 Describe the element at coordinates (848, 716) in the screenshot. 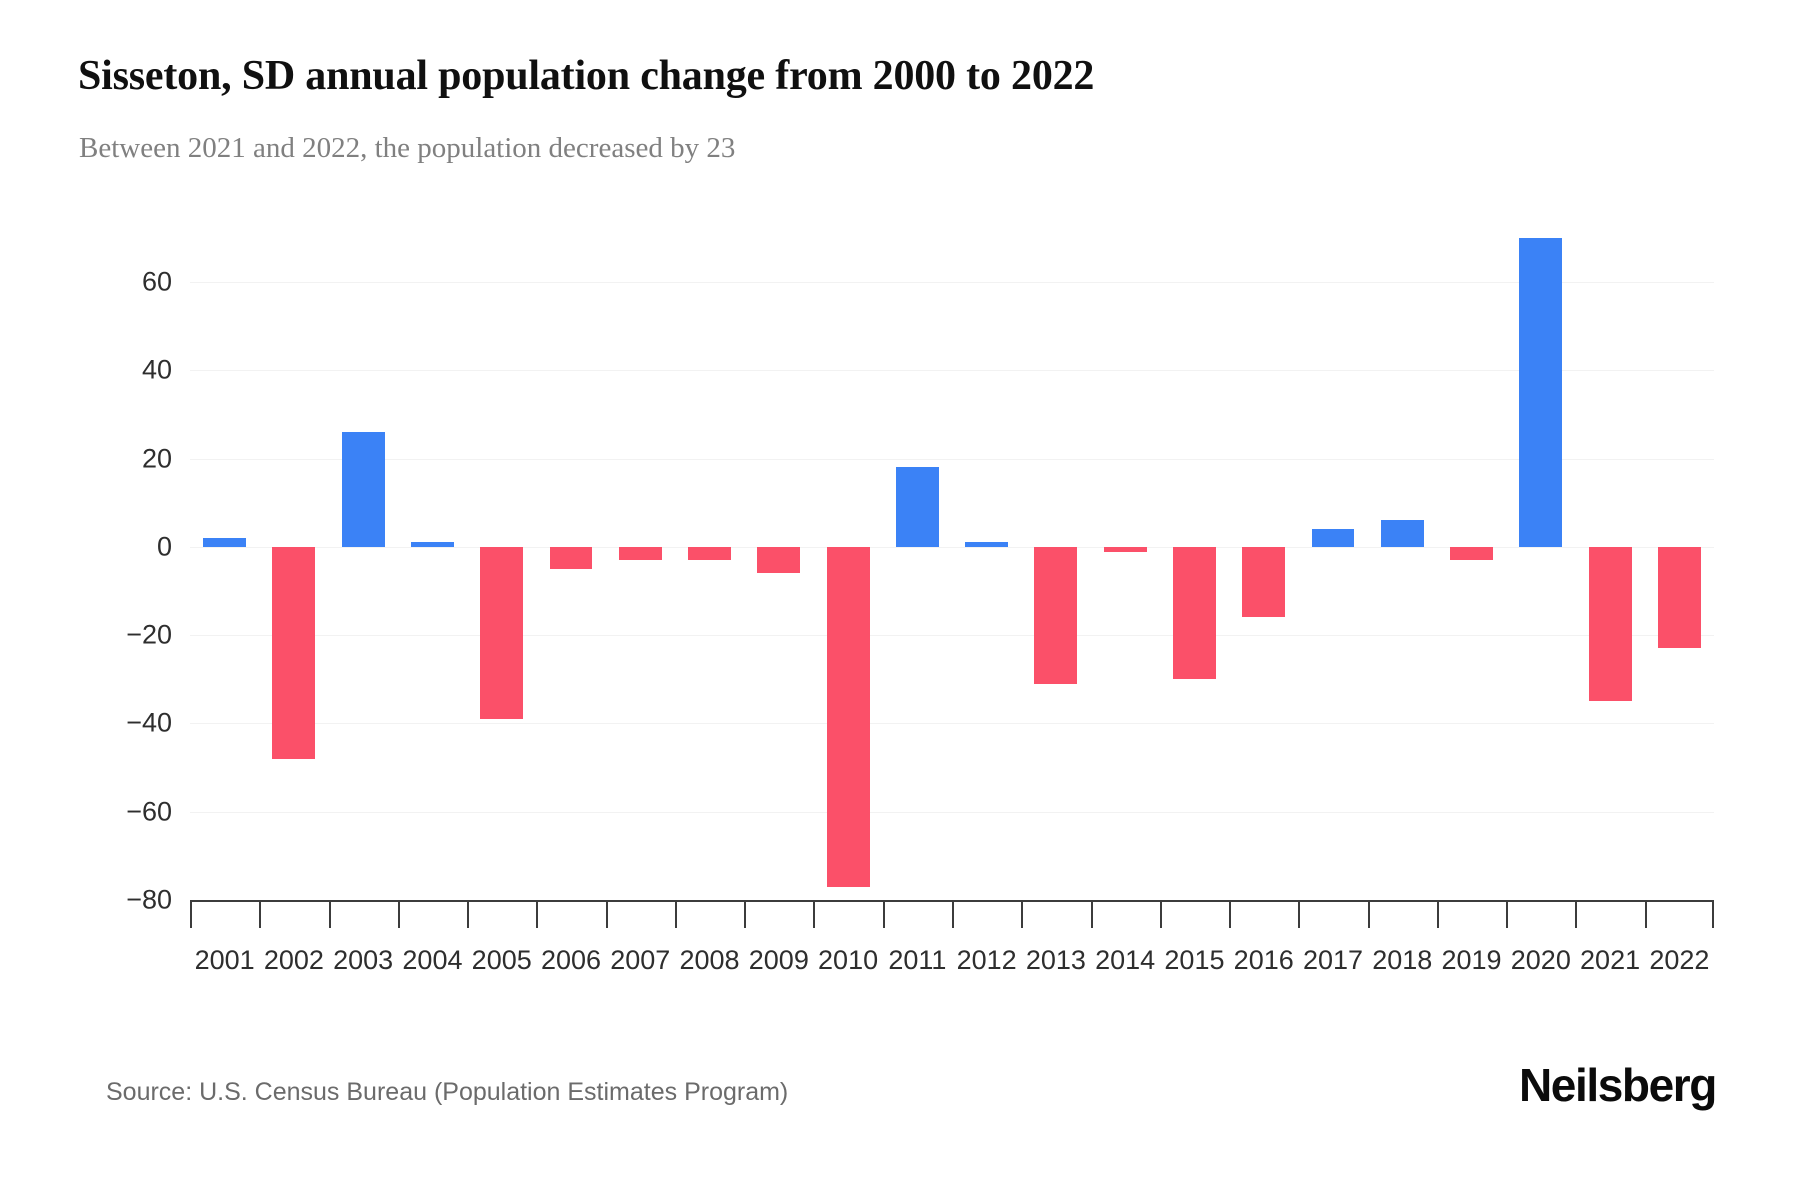

I see `bar-2010` at that location.